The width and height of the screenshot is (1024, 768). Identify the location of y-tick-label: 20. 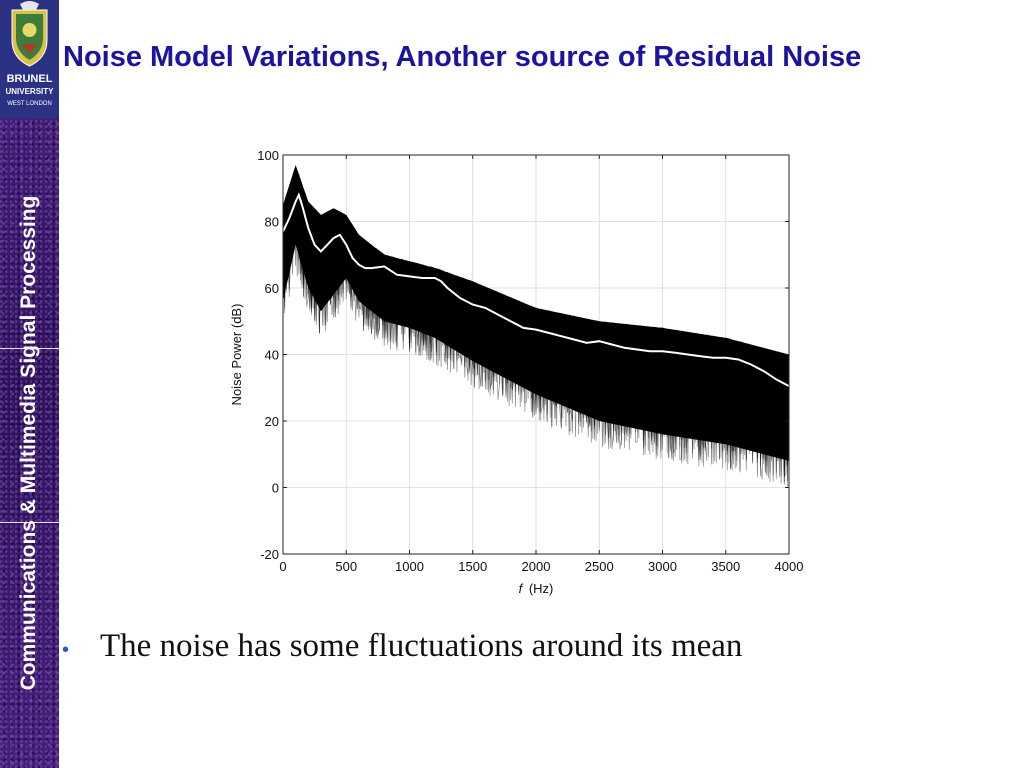
(272, 421).